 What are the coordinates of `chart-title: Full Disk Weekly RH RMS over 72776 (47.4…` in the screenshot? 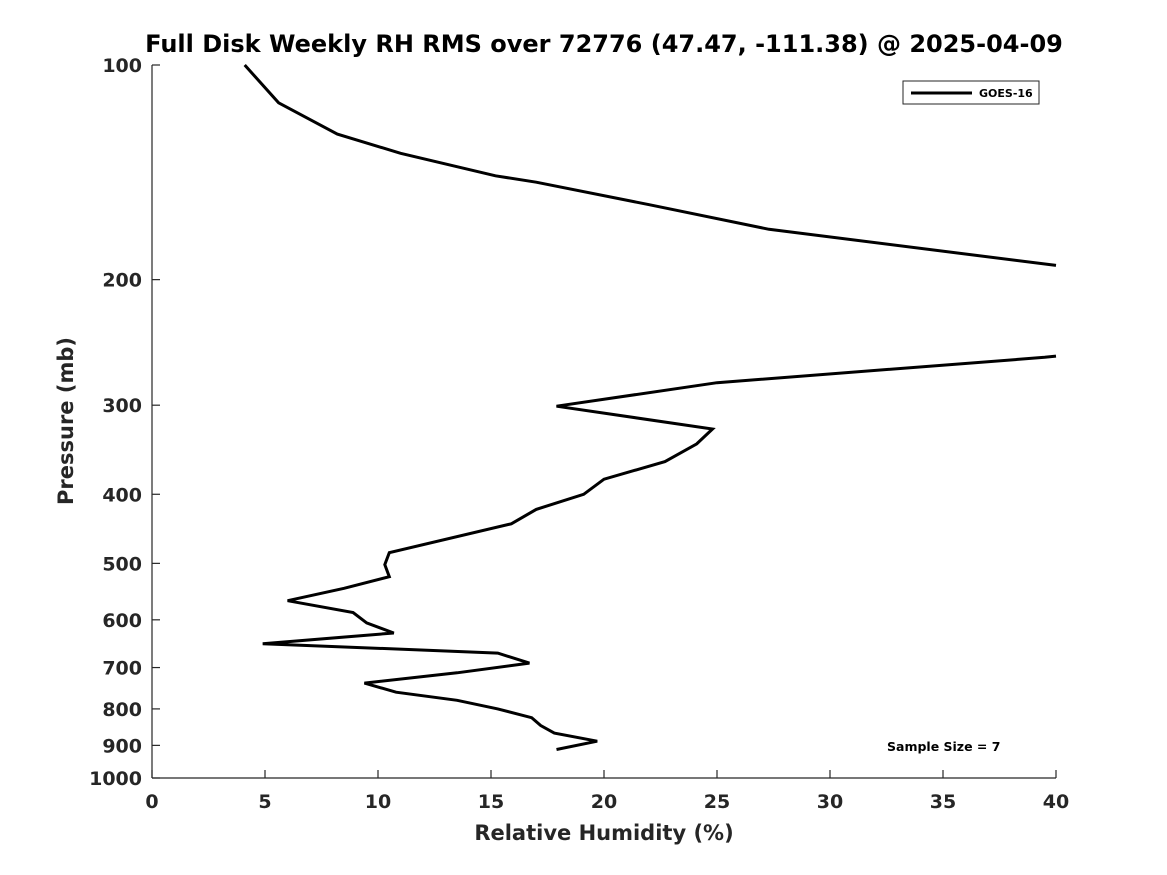 It's located at (604, 44).